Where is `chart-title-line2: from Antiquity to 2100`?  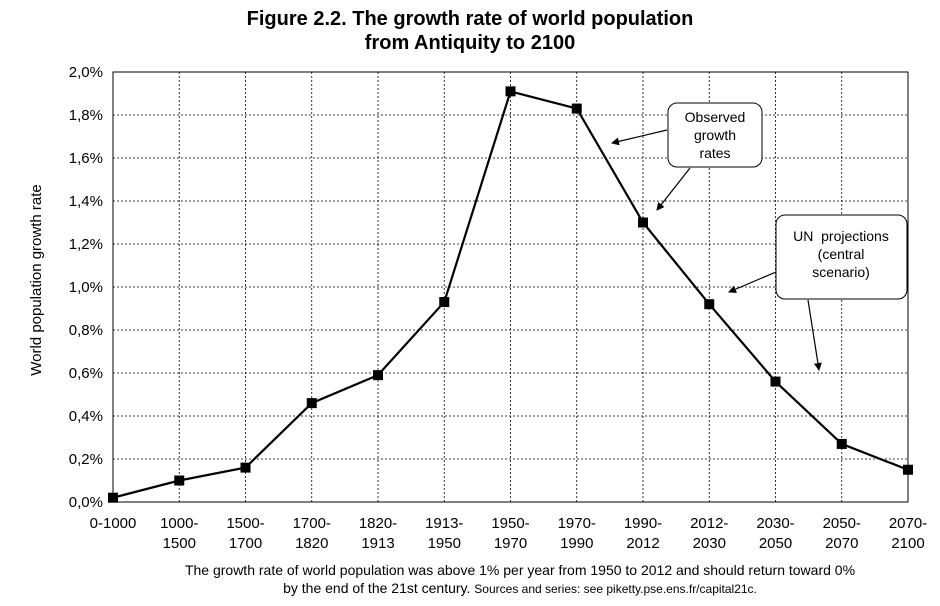
chart-title-line2: from Antiquity to 2100 is located at coordinates (470, 43).